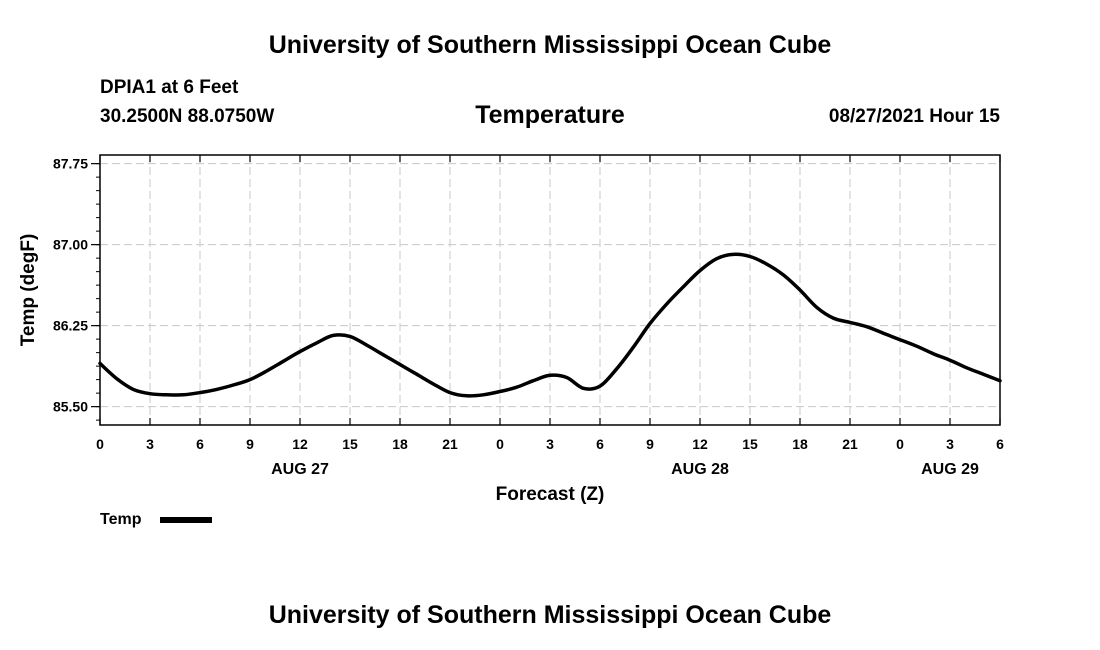 The image size is (1100, 650). I want to click on date-labels: AUG 27 AUG 28 AUG 29, so click(625, 469).